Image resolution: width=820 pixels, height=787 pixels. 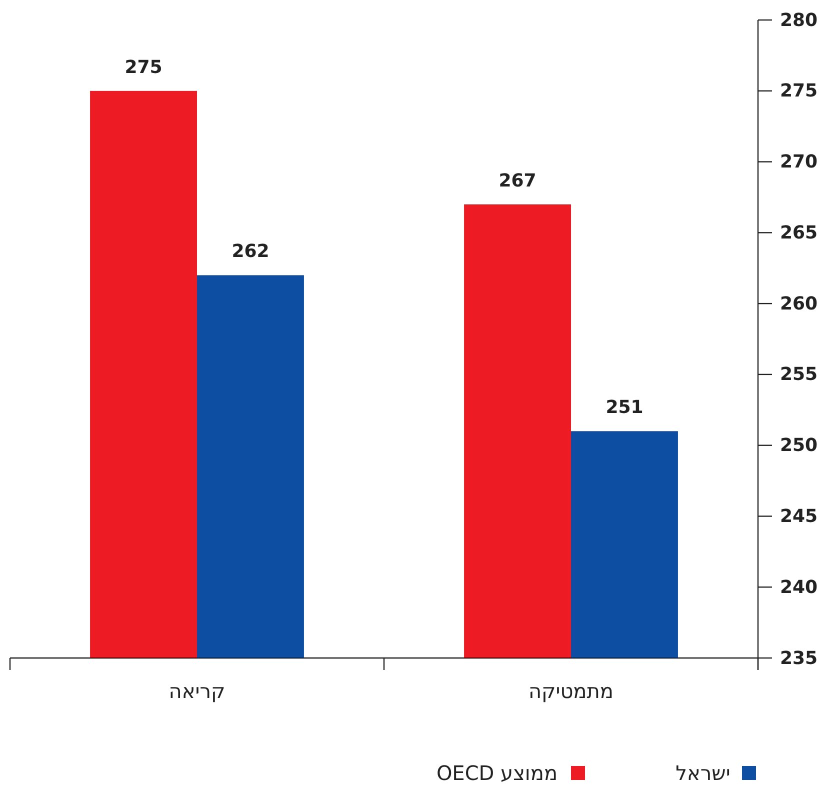 I want to click on y-tick-label: 260, so click(x=799, y=303).